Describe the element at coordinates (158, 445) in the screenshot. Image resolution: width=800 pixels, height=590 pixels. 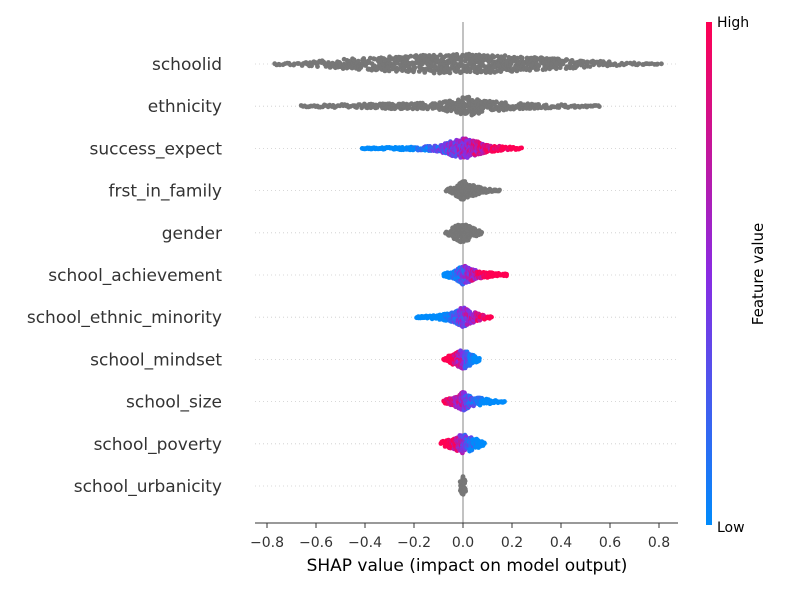
I see `feature-label: school_poverty` at that location.